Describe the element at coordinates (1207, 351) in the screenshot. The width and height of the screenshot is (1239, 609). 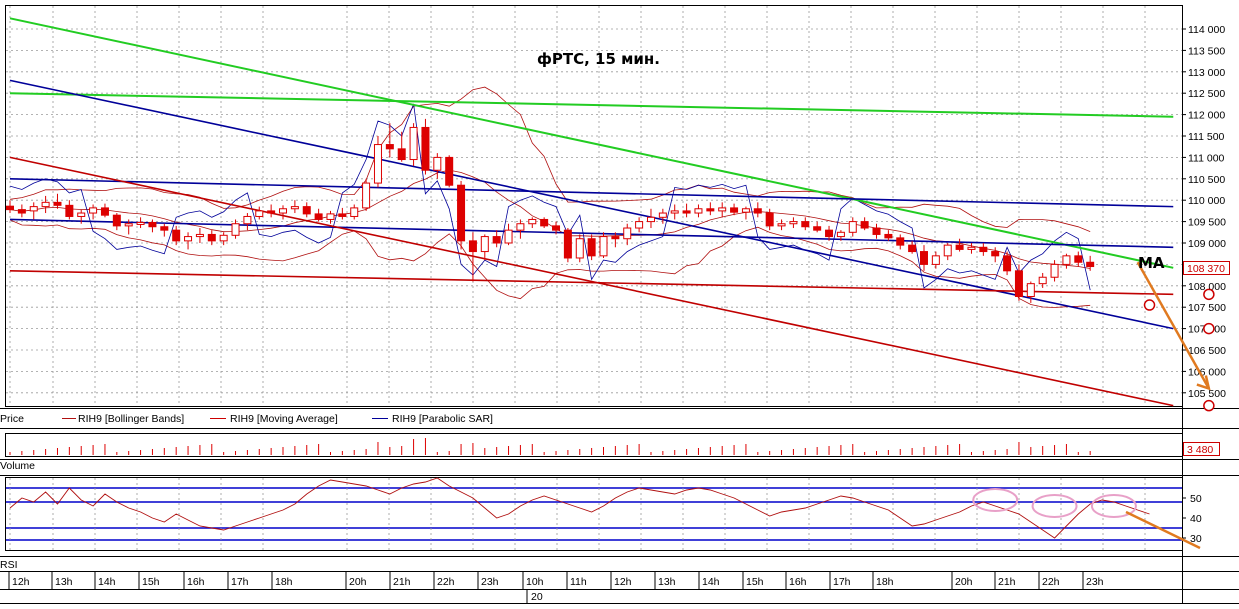
I see `price-tick-label: 106 500` at that location.